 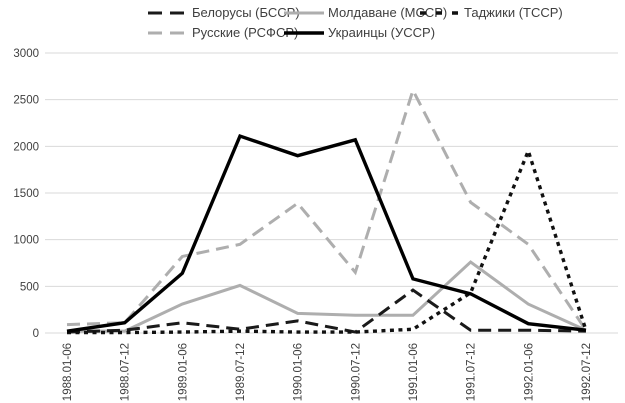 I want to click on legend-item: Белорусы (БССР), so click(x=224, y=12).